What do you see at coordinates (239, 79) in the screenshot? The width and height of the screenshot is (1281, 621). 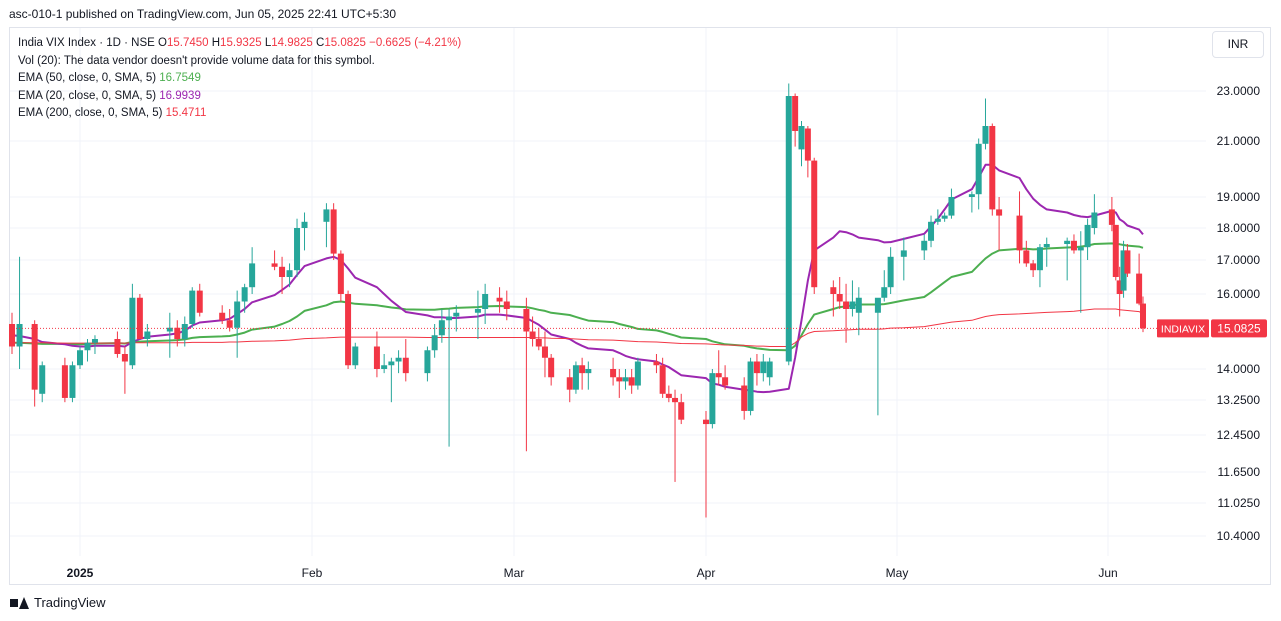 I see `legend-ema50-row: EMA (50, close, 0, SMA, 5) 16.7549` at bounding box center [239, 79].